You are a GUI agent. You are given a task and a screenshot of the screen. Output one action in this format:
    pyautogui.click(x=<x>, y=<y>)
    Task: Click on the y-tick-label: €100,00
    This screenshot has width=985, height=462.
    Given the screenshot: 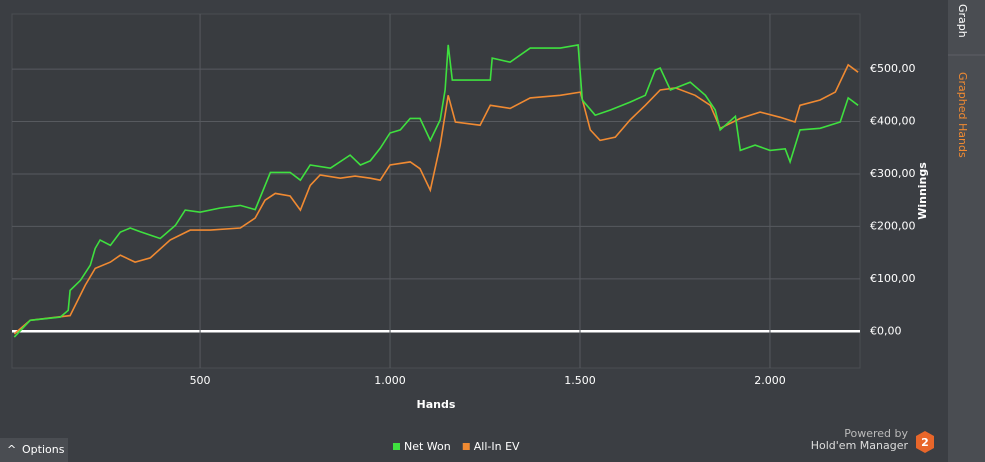 What is the action you would take?
    pyautogui.click(x=893, y=278)
    